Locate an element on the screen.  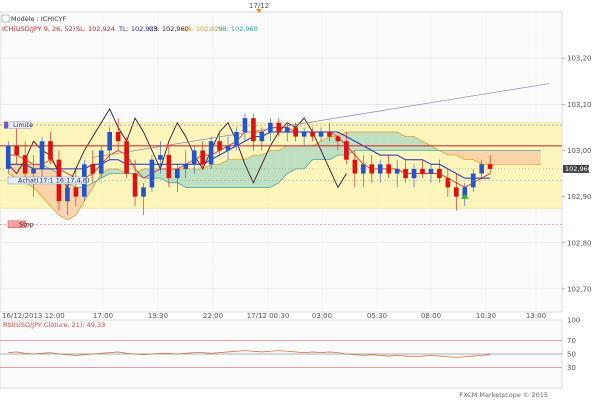
buy-tag-box is located at coordinates (47, 180).